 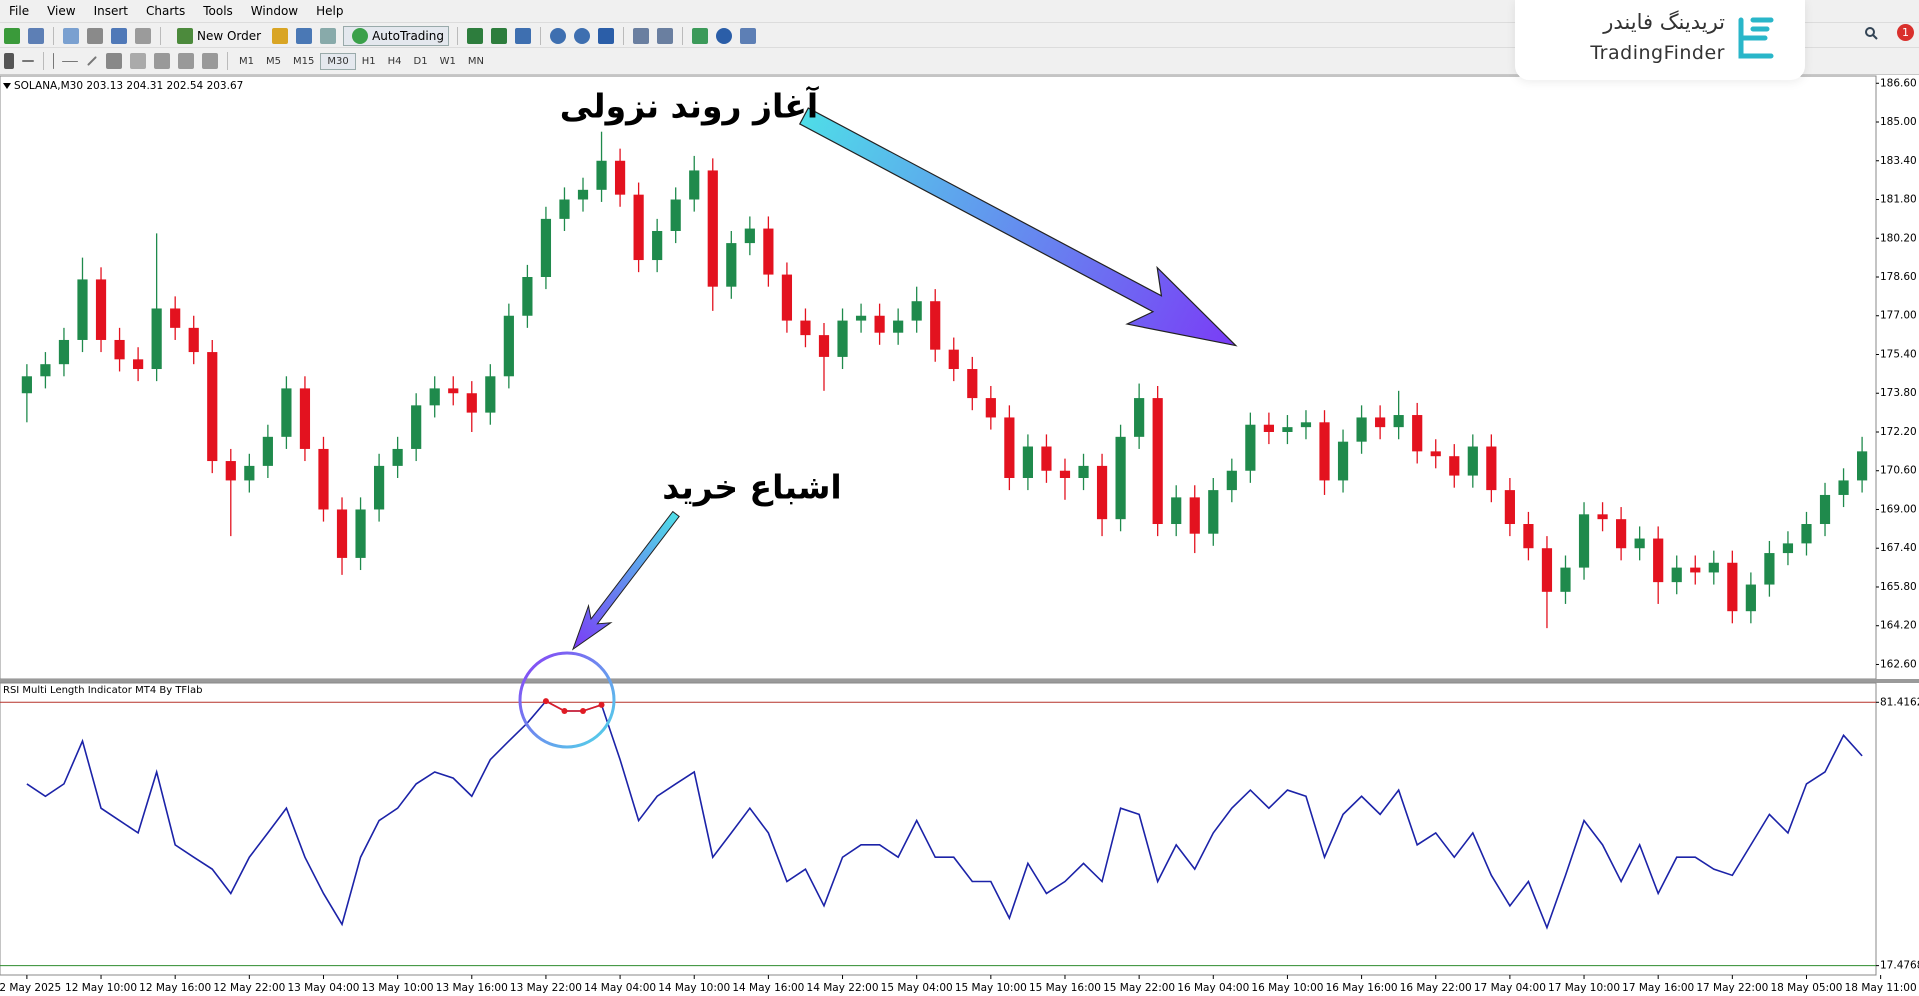 What do you see at coordinates (368, 61) in the screenshot?
I see `timeframe-button: H1` at bounding box center [368, 61].